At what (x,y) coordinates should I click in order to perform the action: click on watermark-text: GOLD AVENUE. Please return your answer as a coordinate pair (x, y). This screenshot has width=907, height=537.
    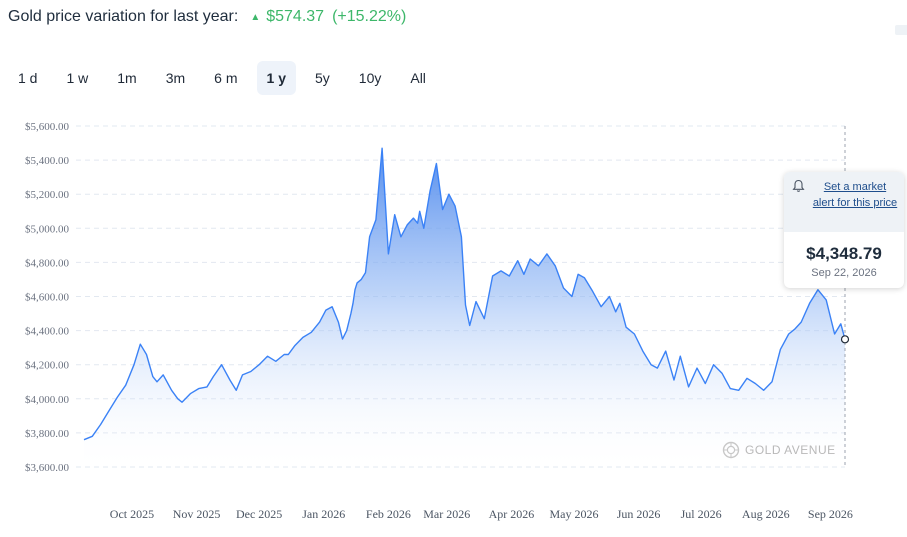
    Looking at the image, I should click on (790, 450).